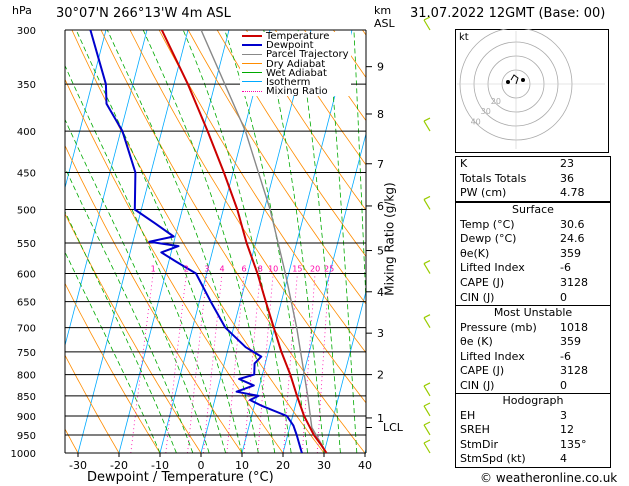 Image resolution: width=629 pixels, height=486 pixels. I want to click on pressure-tick-label: 600, so click(26, 275).